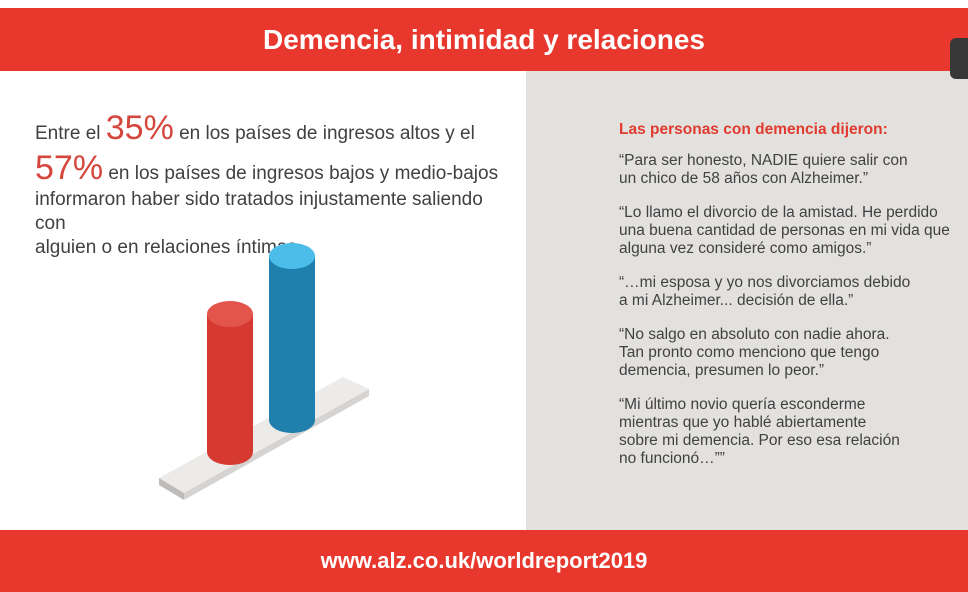  Describe the element at coordinates (292, 256) in the screenshot. I see `blue-cylinder-top` at that location.